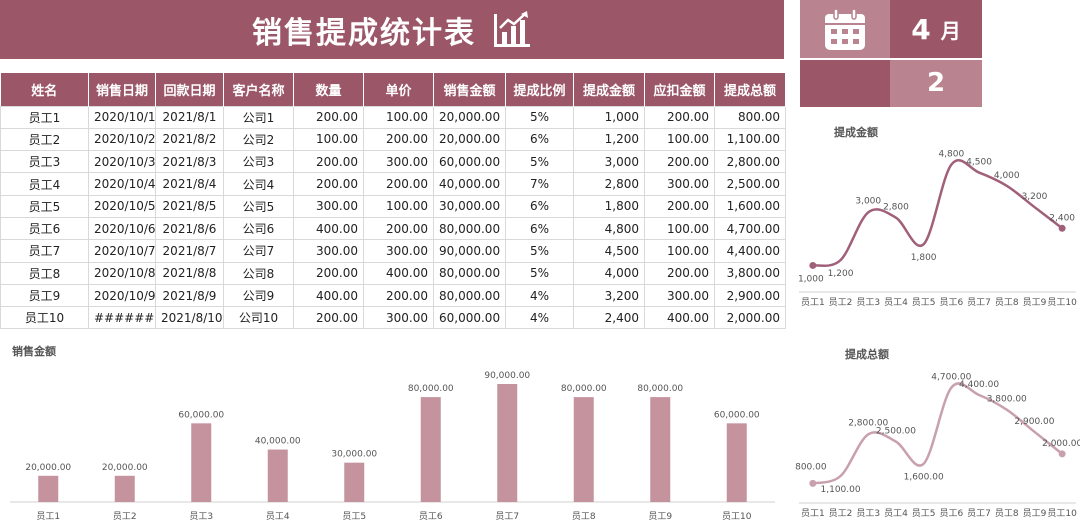  I want to click on table-cell: 4,700.00, so click(750, 228).